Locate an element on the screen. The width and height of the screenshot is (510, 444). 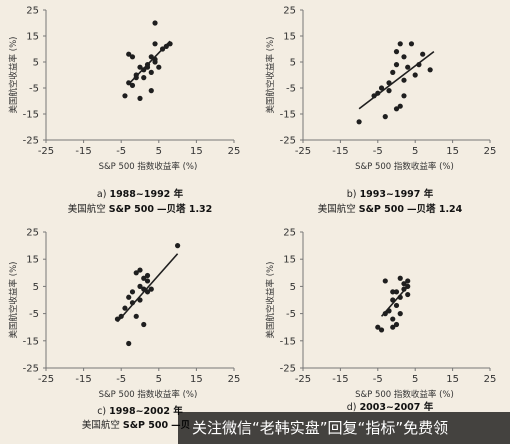
svg-text: a) 1988~1992 年 is located at coordinates (140, 194).